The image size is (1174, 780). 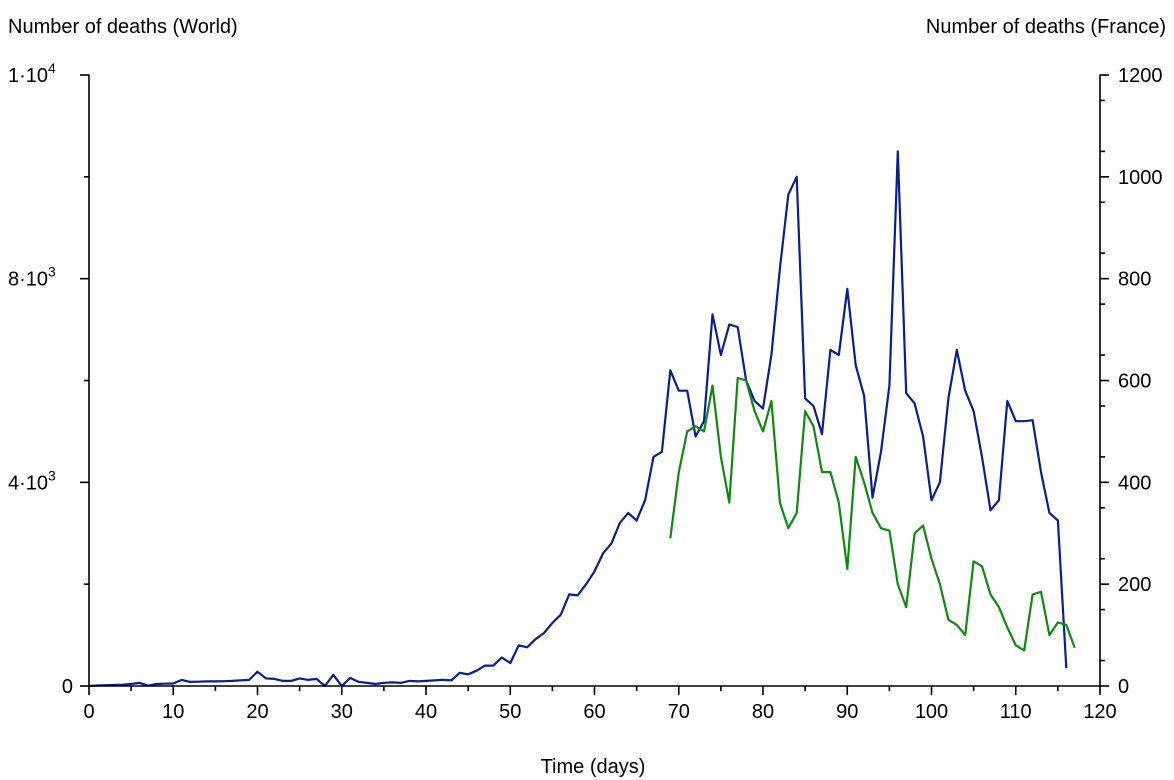 What do you see at coordinates (123, 27) in the screenshot?
I see `left-axis-title: Number of deaths (World)` at bounding box center [123, 27].